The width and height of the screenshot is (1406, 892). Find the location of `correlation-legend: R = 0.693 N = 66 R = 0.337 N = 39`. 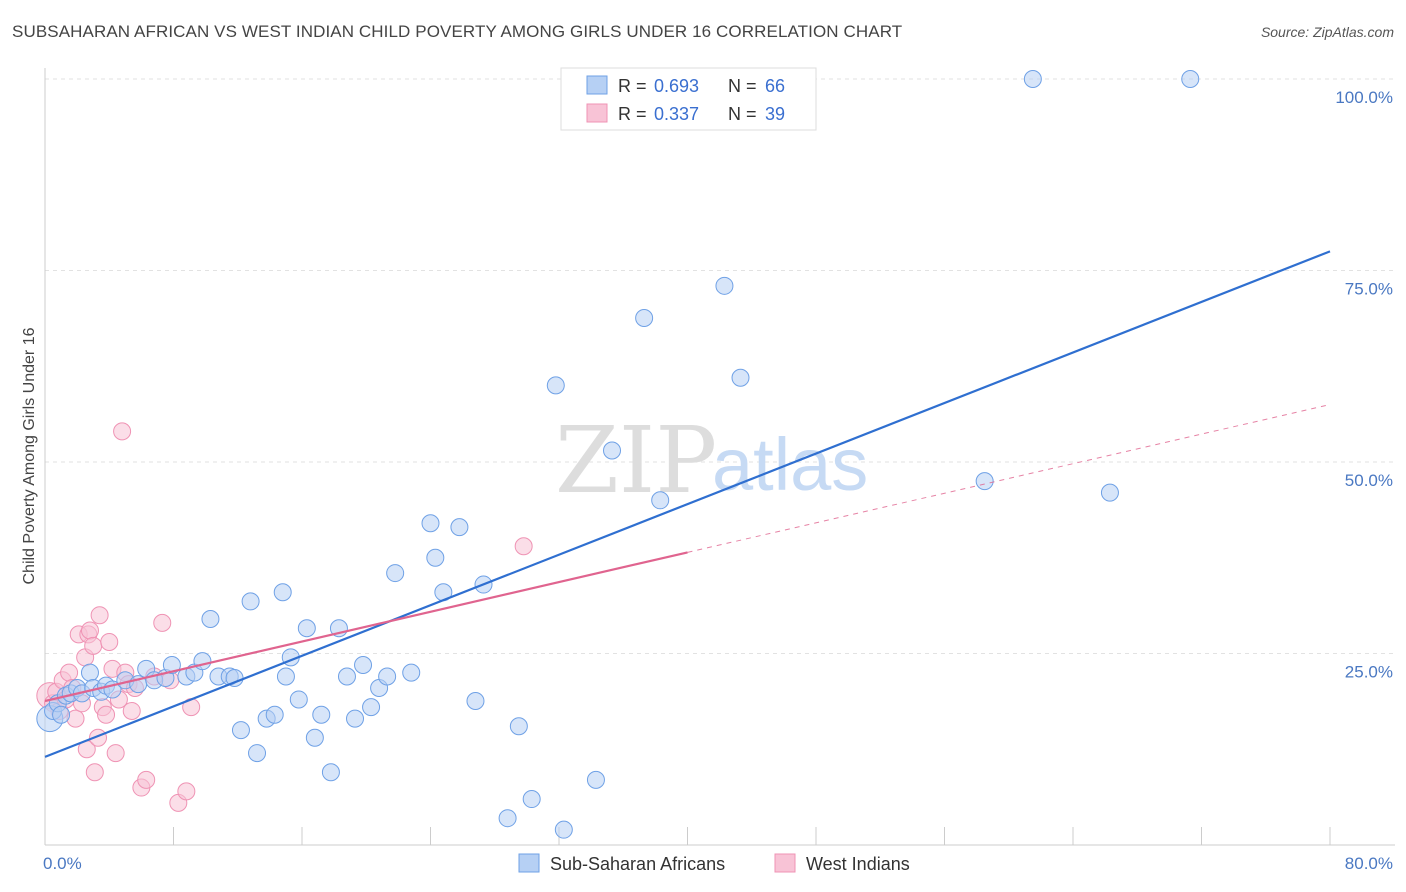

correlation-legend: R = 0.693 N = 66 R = 0.337 N = 39 is located at coordinates (688, 99).